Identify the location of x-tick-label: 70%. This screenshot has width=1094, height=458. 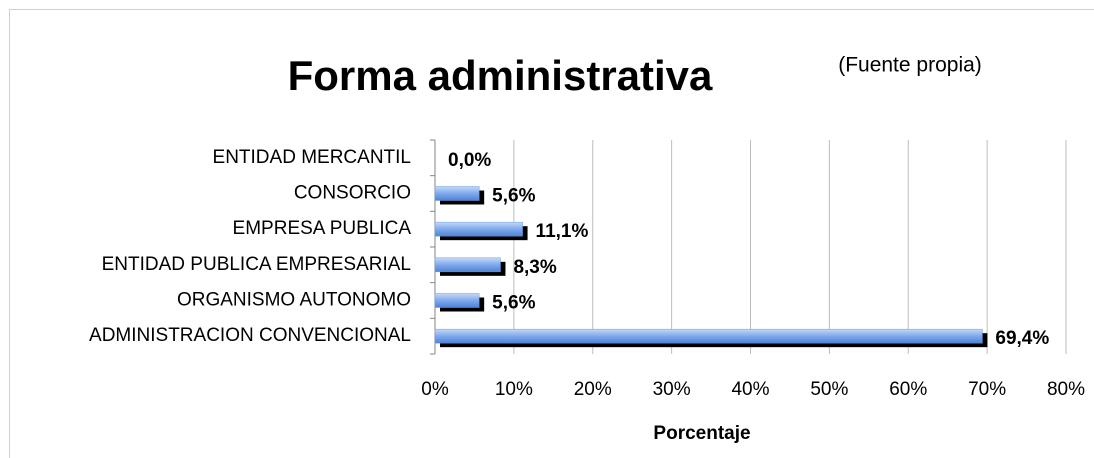
(987, 389).